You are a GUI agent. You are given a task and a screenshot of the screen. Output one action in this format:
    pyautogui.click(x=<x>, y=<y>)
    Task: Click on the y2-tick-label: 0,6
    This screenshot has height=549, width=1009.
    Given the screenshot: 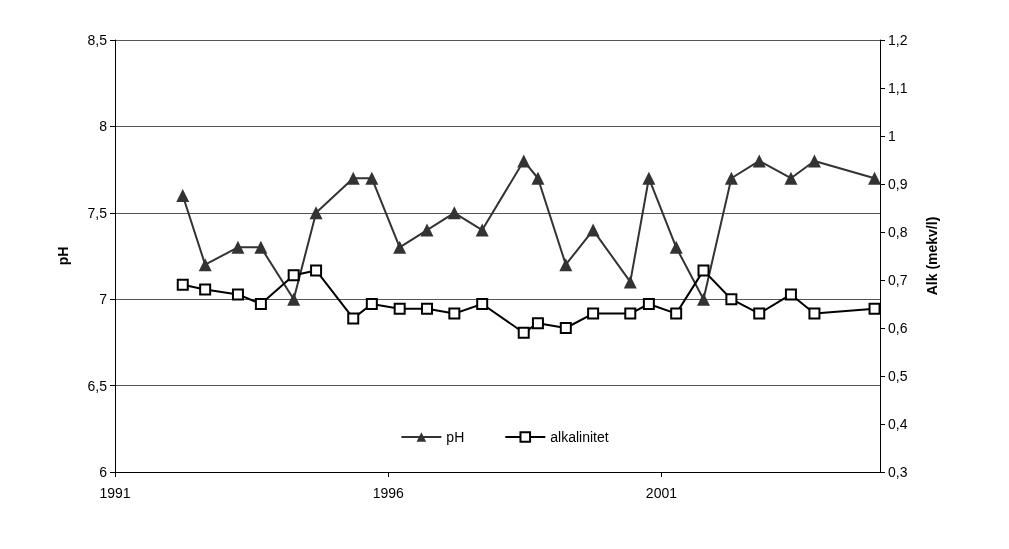 What is the action you would take?
    pyautogui.click(x=898, y=328)
    